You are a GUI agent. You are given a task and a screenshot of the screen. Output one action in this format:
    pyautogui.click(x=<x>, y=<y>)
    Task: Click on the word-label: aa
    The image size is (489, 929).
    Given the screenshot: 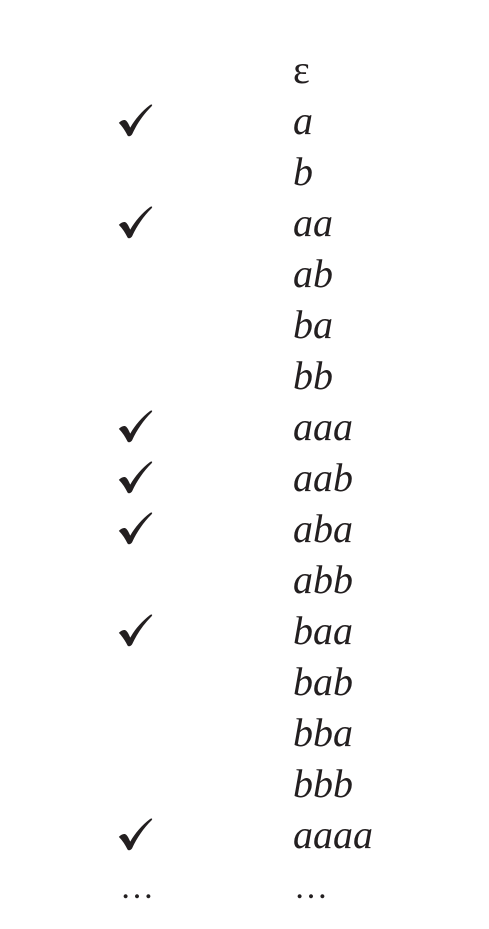 What is the action you would take?
    pyautogui.click(x=313, y=222)
    